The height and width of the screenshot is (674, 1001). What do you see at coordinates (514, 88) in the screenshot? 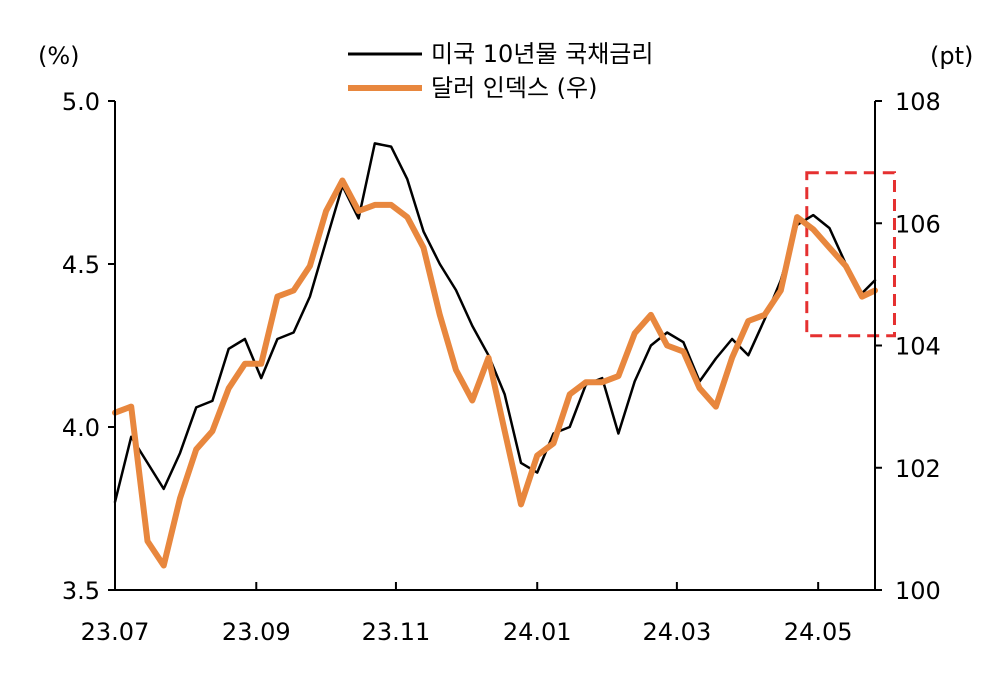
I see `legend-label-dollar-index: 달러 인덱스 (우)` at bounding box center [514, 88].